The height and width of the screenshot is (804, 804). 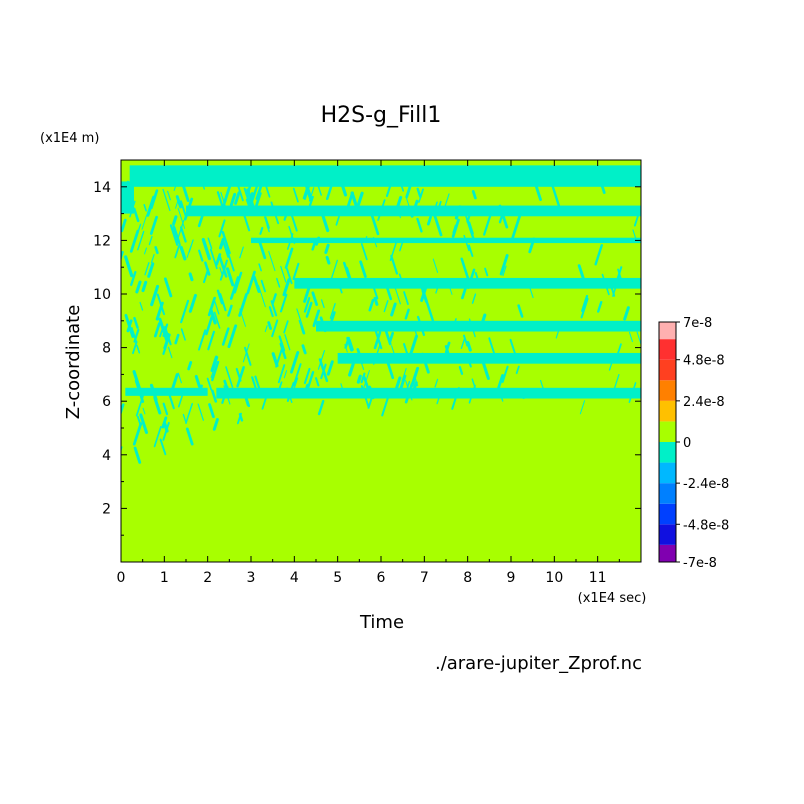 I want to click on source-file-label: ./arare-jupiter_Zprof.nc, so click(x=538, y=663).